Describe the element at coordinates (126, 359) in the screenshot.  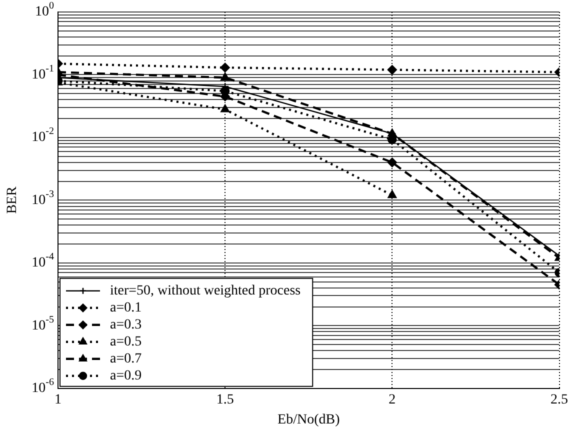
I see `legend-label: a=0.7` at that location.